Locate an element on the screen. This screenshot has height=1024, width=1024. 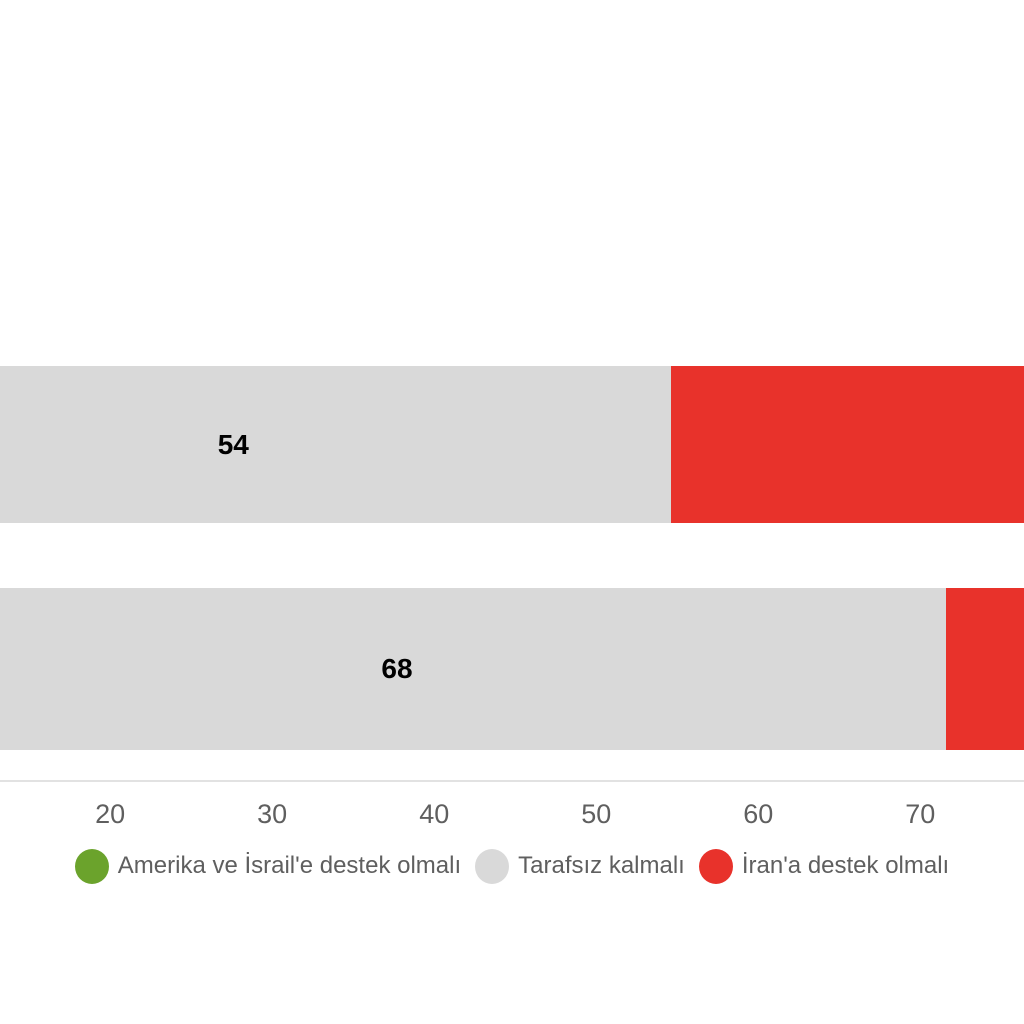
x-axis-tick-label: 20 is located at coordinates (110, 814).